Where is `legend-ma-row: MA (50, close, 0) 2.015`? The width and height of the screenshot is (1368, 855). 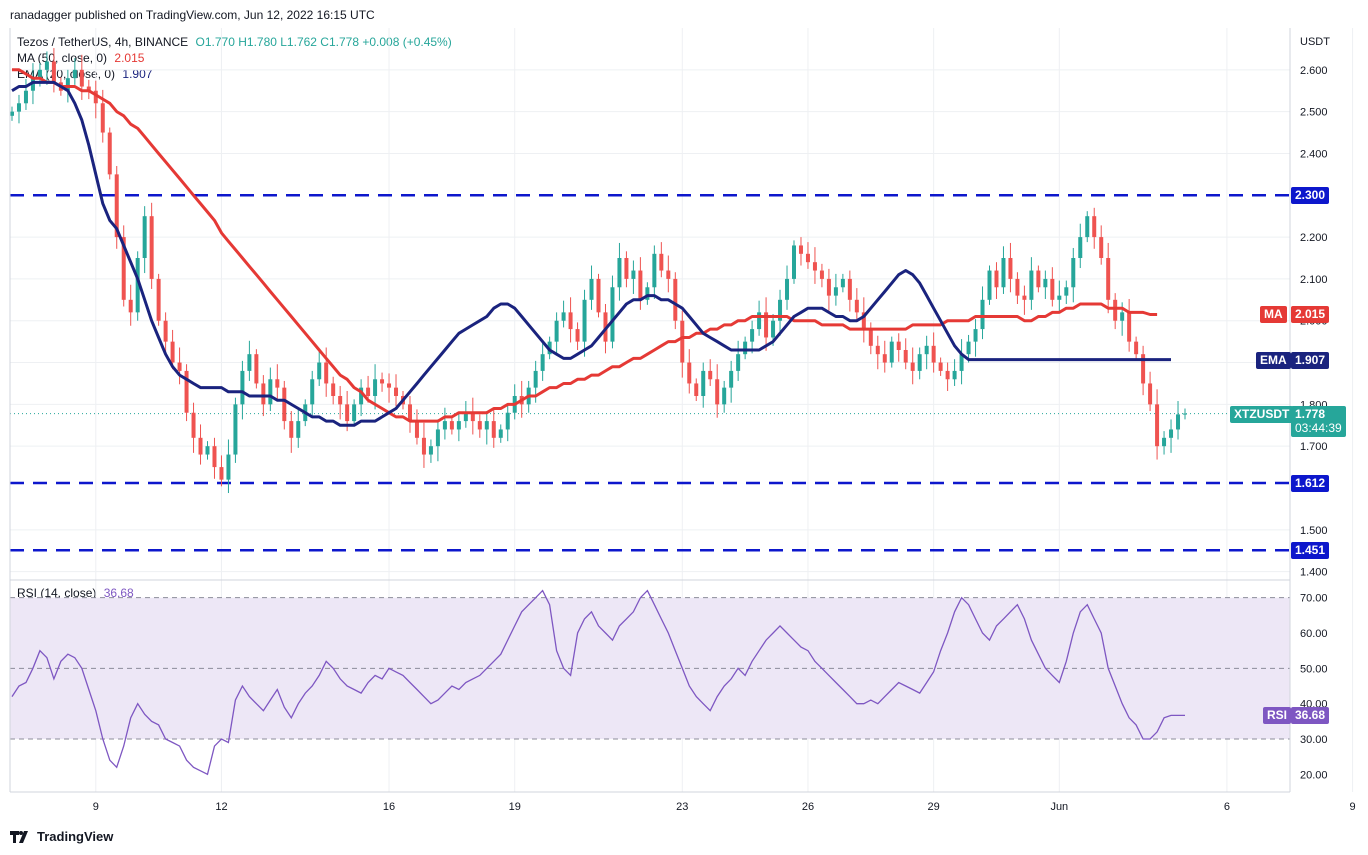
legend-ma-row: MA (50, close, 0) 2.015 is located at coordinates (234, 58).